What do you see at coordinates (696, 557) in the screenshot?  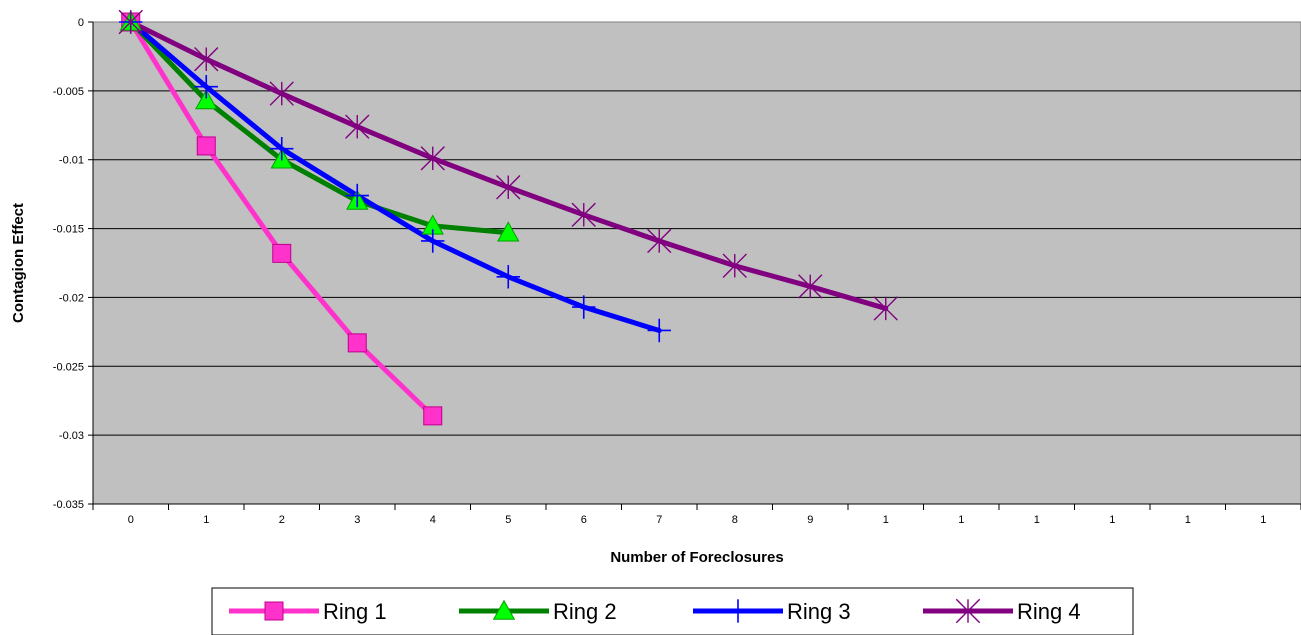 I see `x-axis-title: Number of Foreclosures` at bounding box center [696, 557].